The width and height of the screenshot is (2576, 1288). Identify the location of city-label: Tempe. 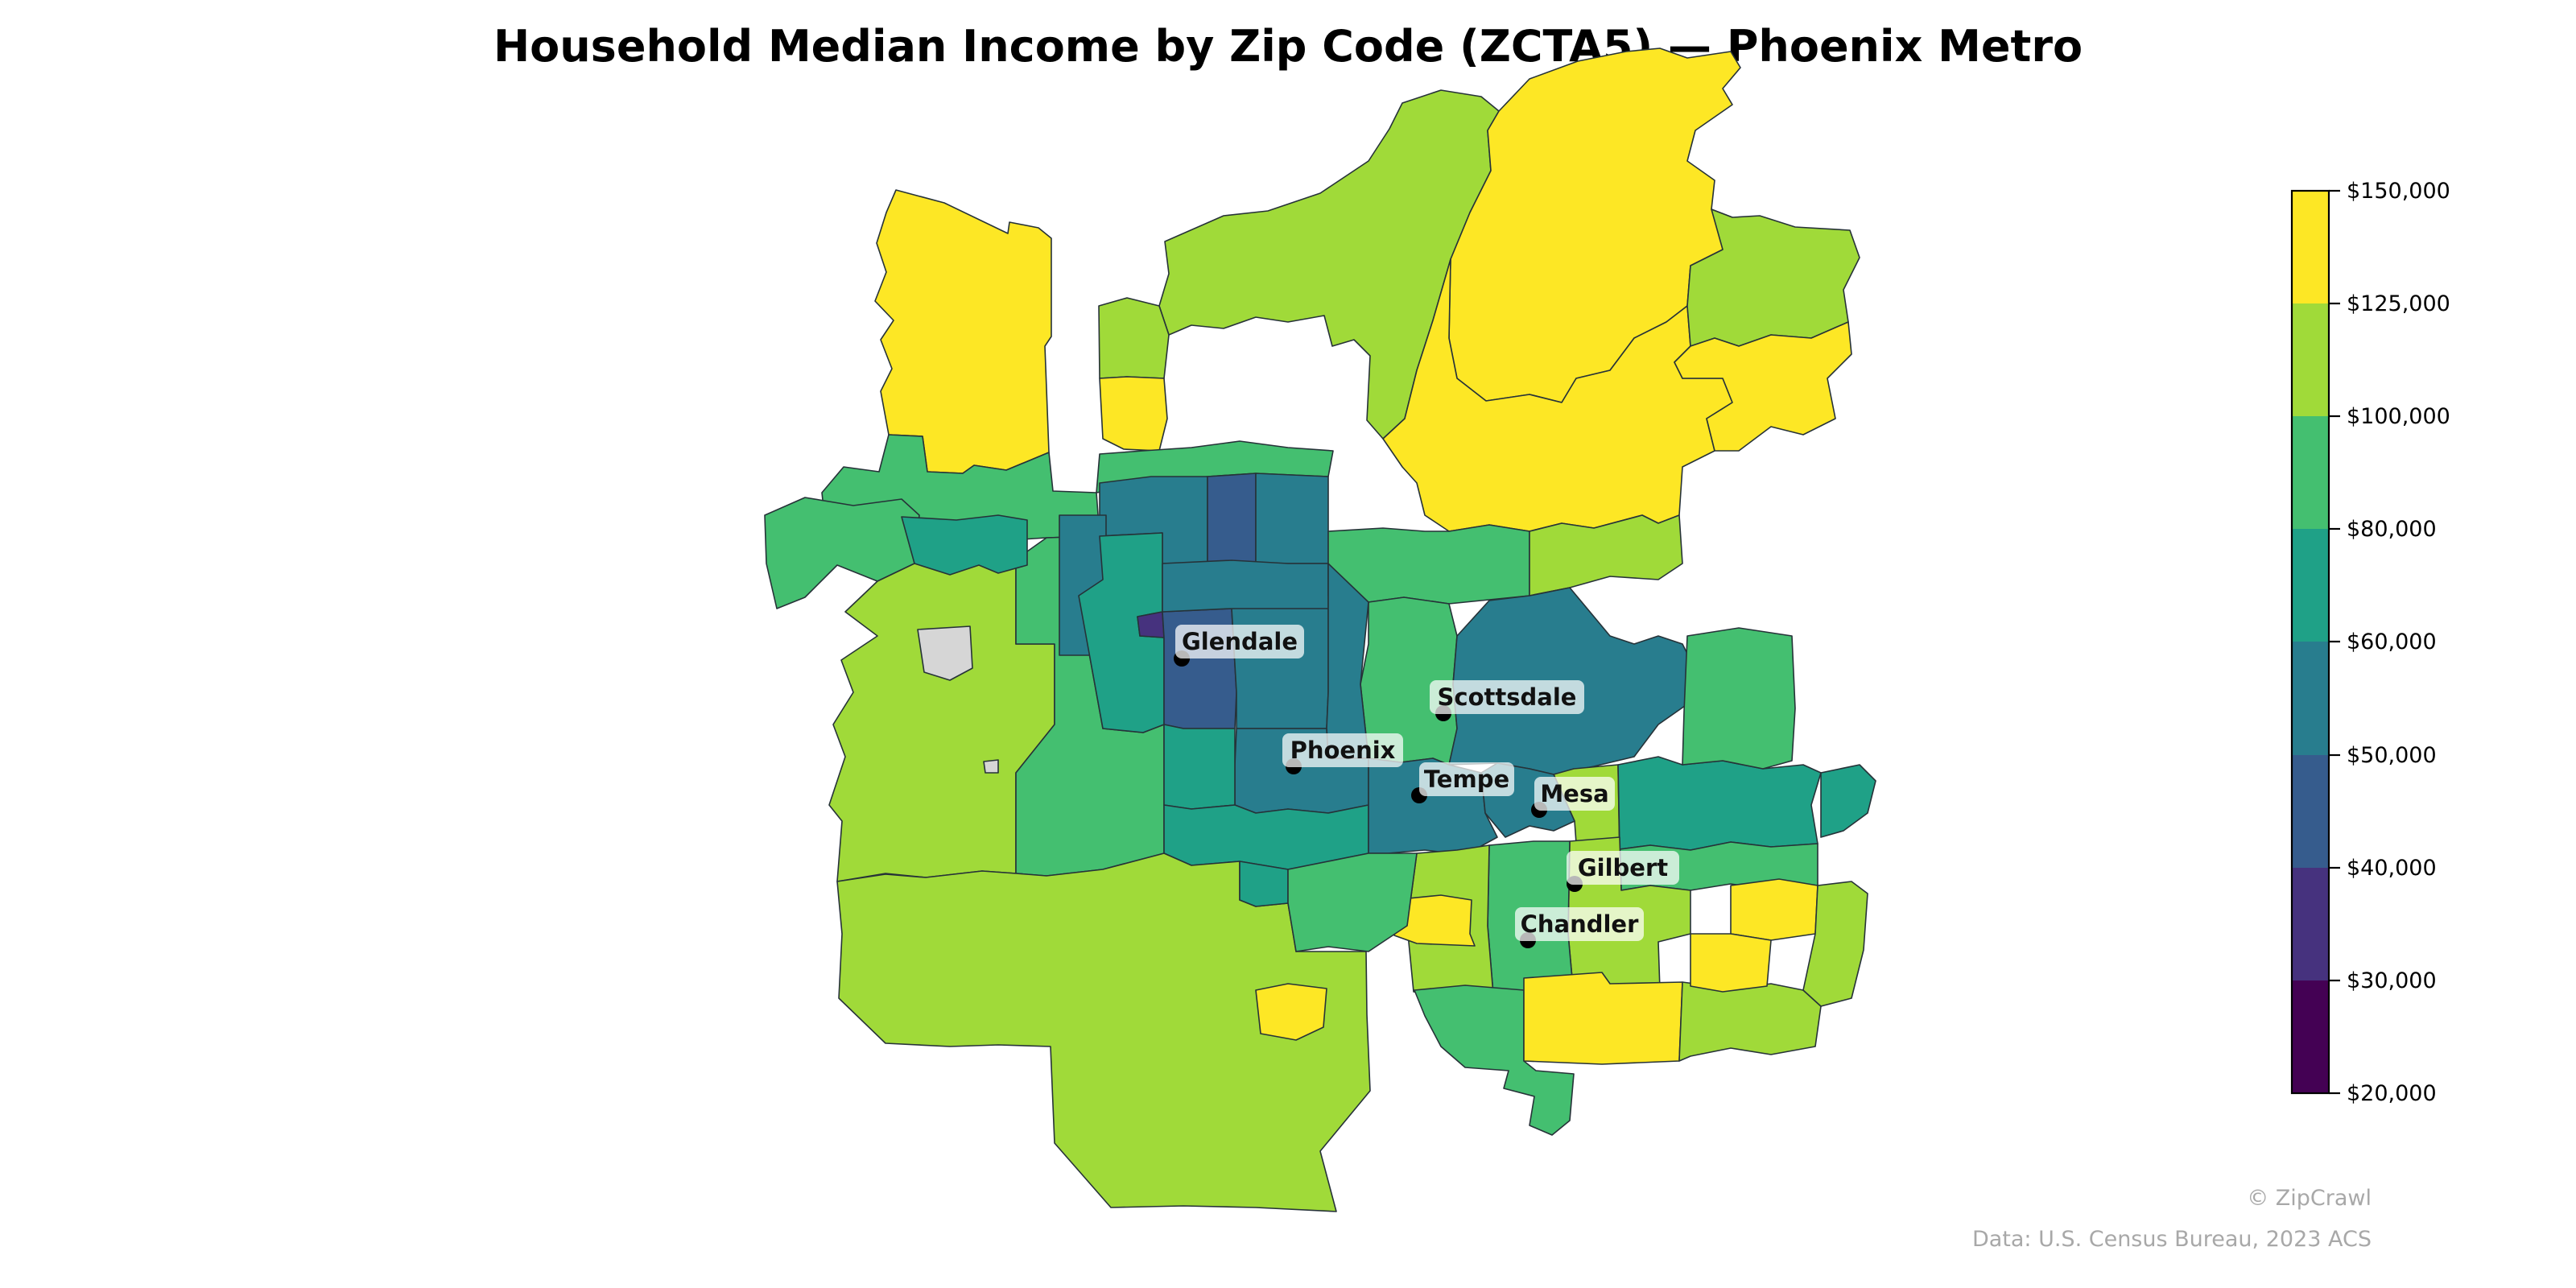
(1466, 779).